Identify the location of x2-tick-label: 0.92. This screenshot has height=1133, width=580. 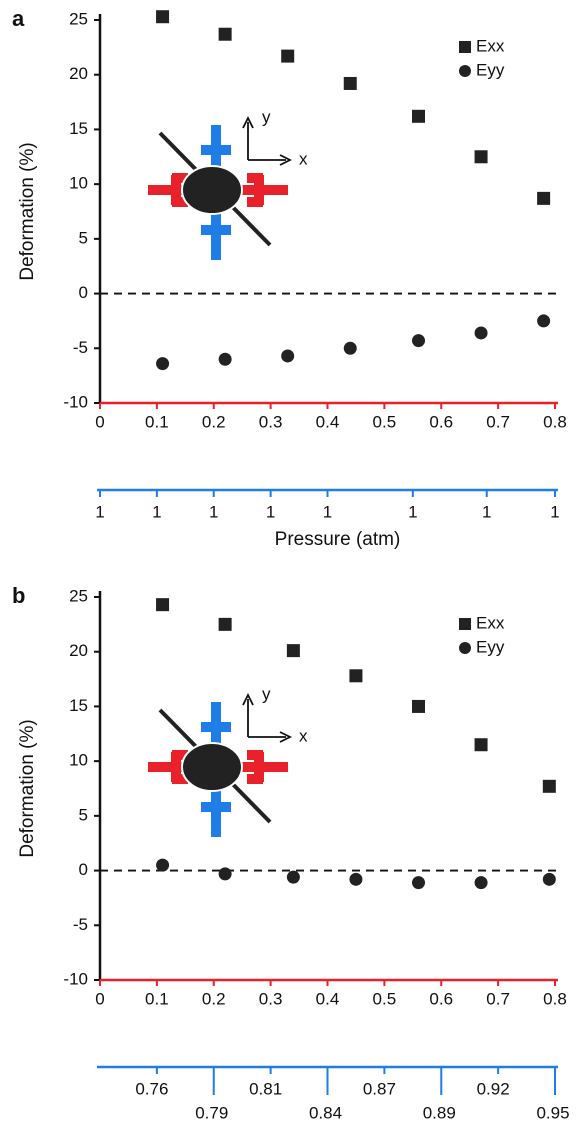
(493, 1088).